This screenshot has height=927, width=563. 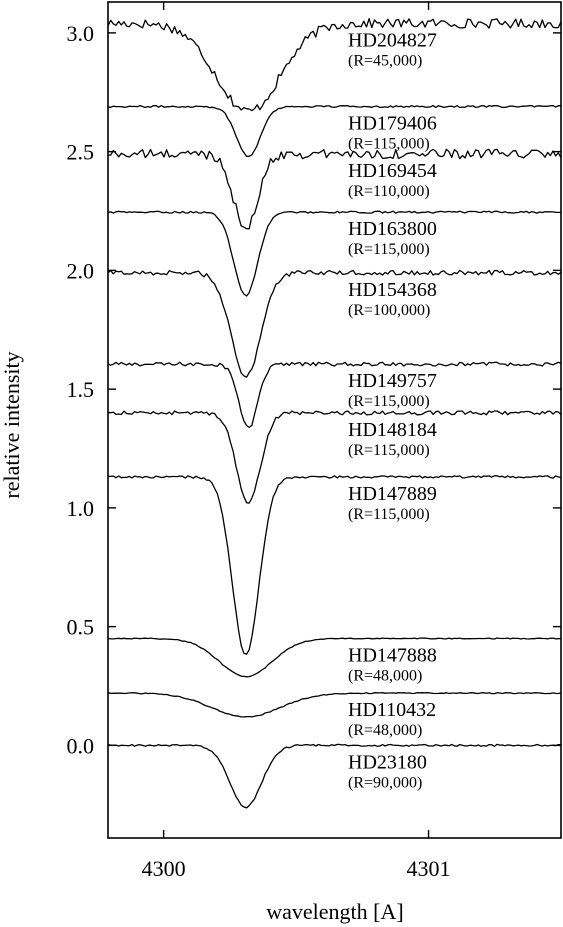 What do you see at coordinates (392, 710) in the screenshot?
I see `star-name-label: HD110432` at bounding box center [392, 710].